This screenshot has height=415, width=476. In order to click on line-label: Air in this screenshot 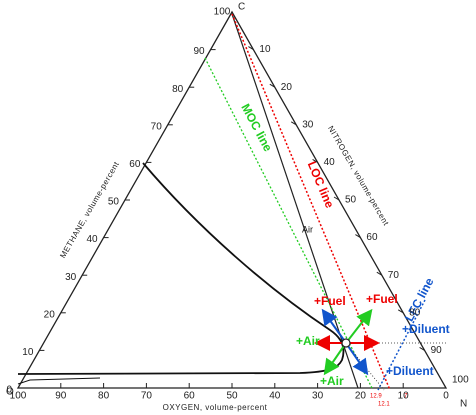, I will do `click(307, 229)`.